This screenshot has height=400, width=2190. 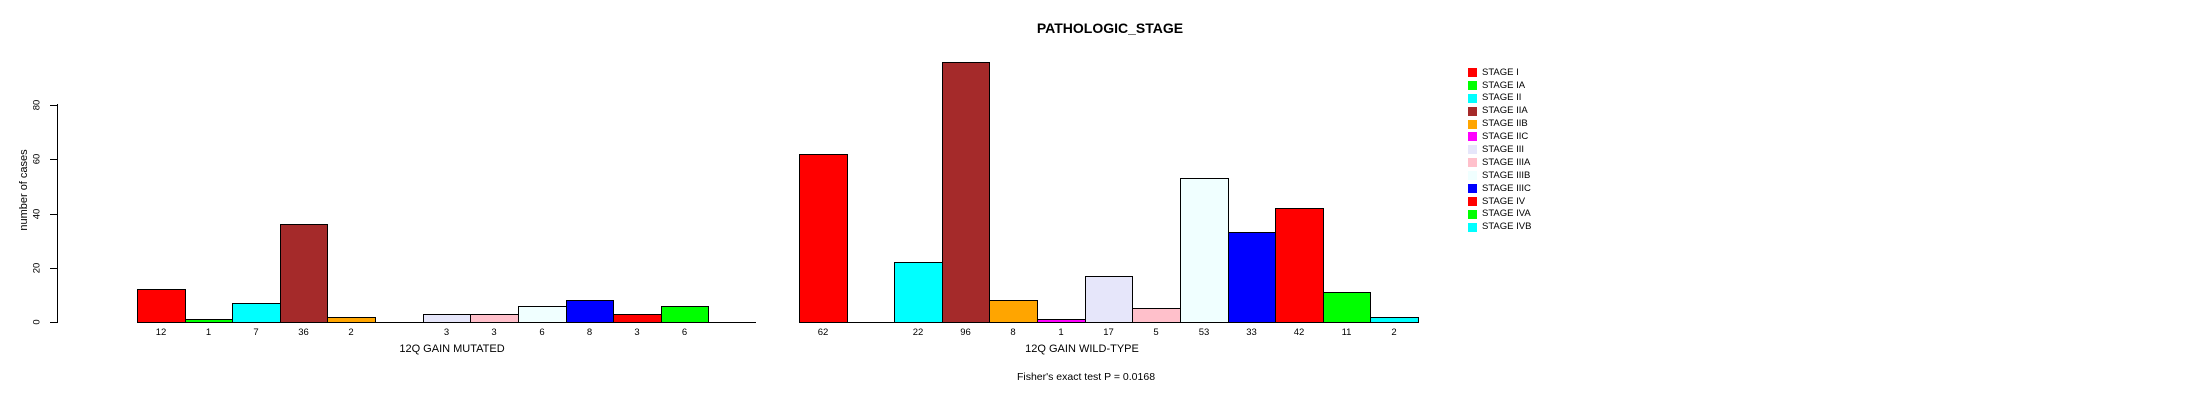 I want to click on legend-label: STAGE I, so click(x=1500, y=72).